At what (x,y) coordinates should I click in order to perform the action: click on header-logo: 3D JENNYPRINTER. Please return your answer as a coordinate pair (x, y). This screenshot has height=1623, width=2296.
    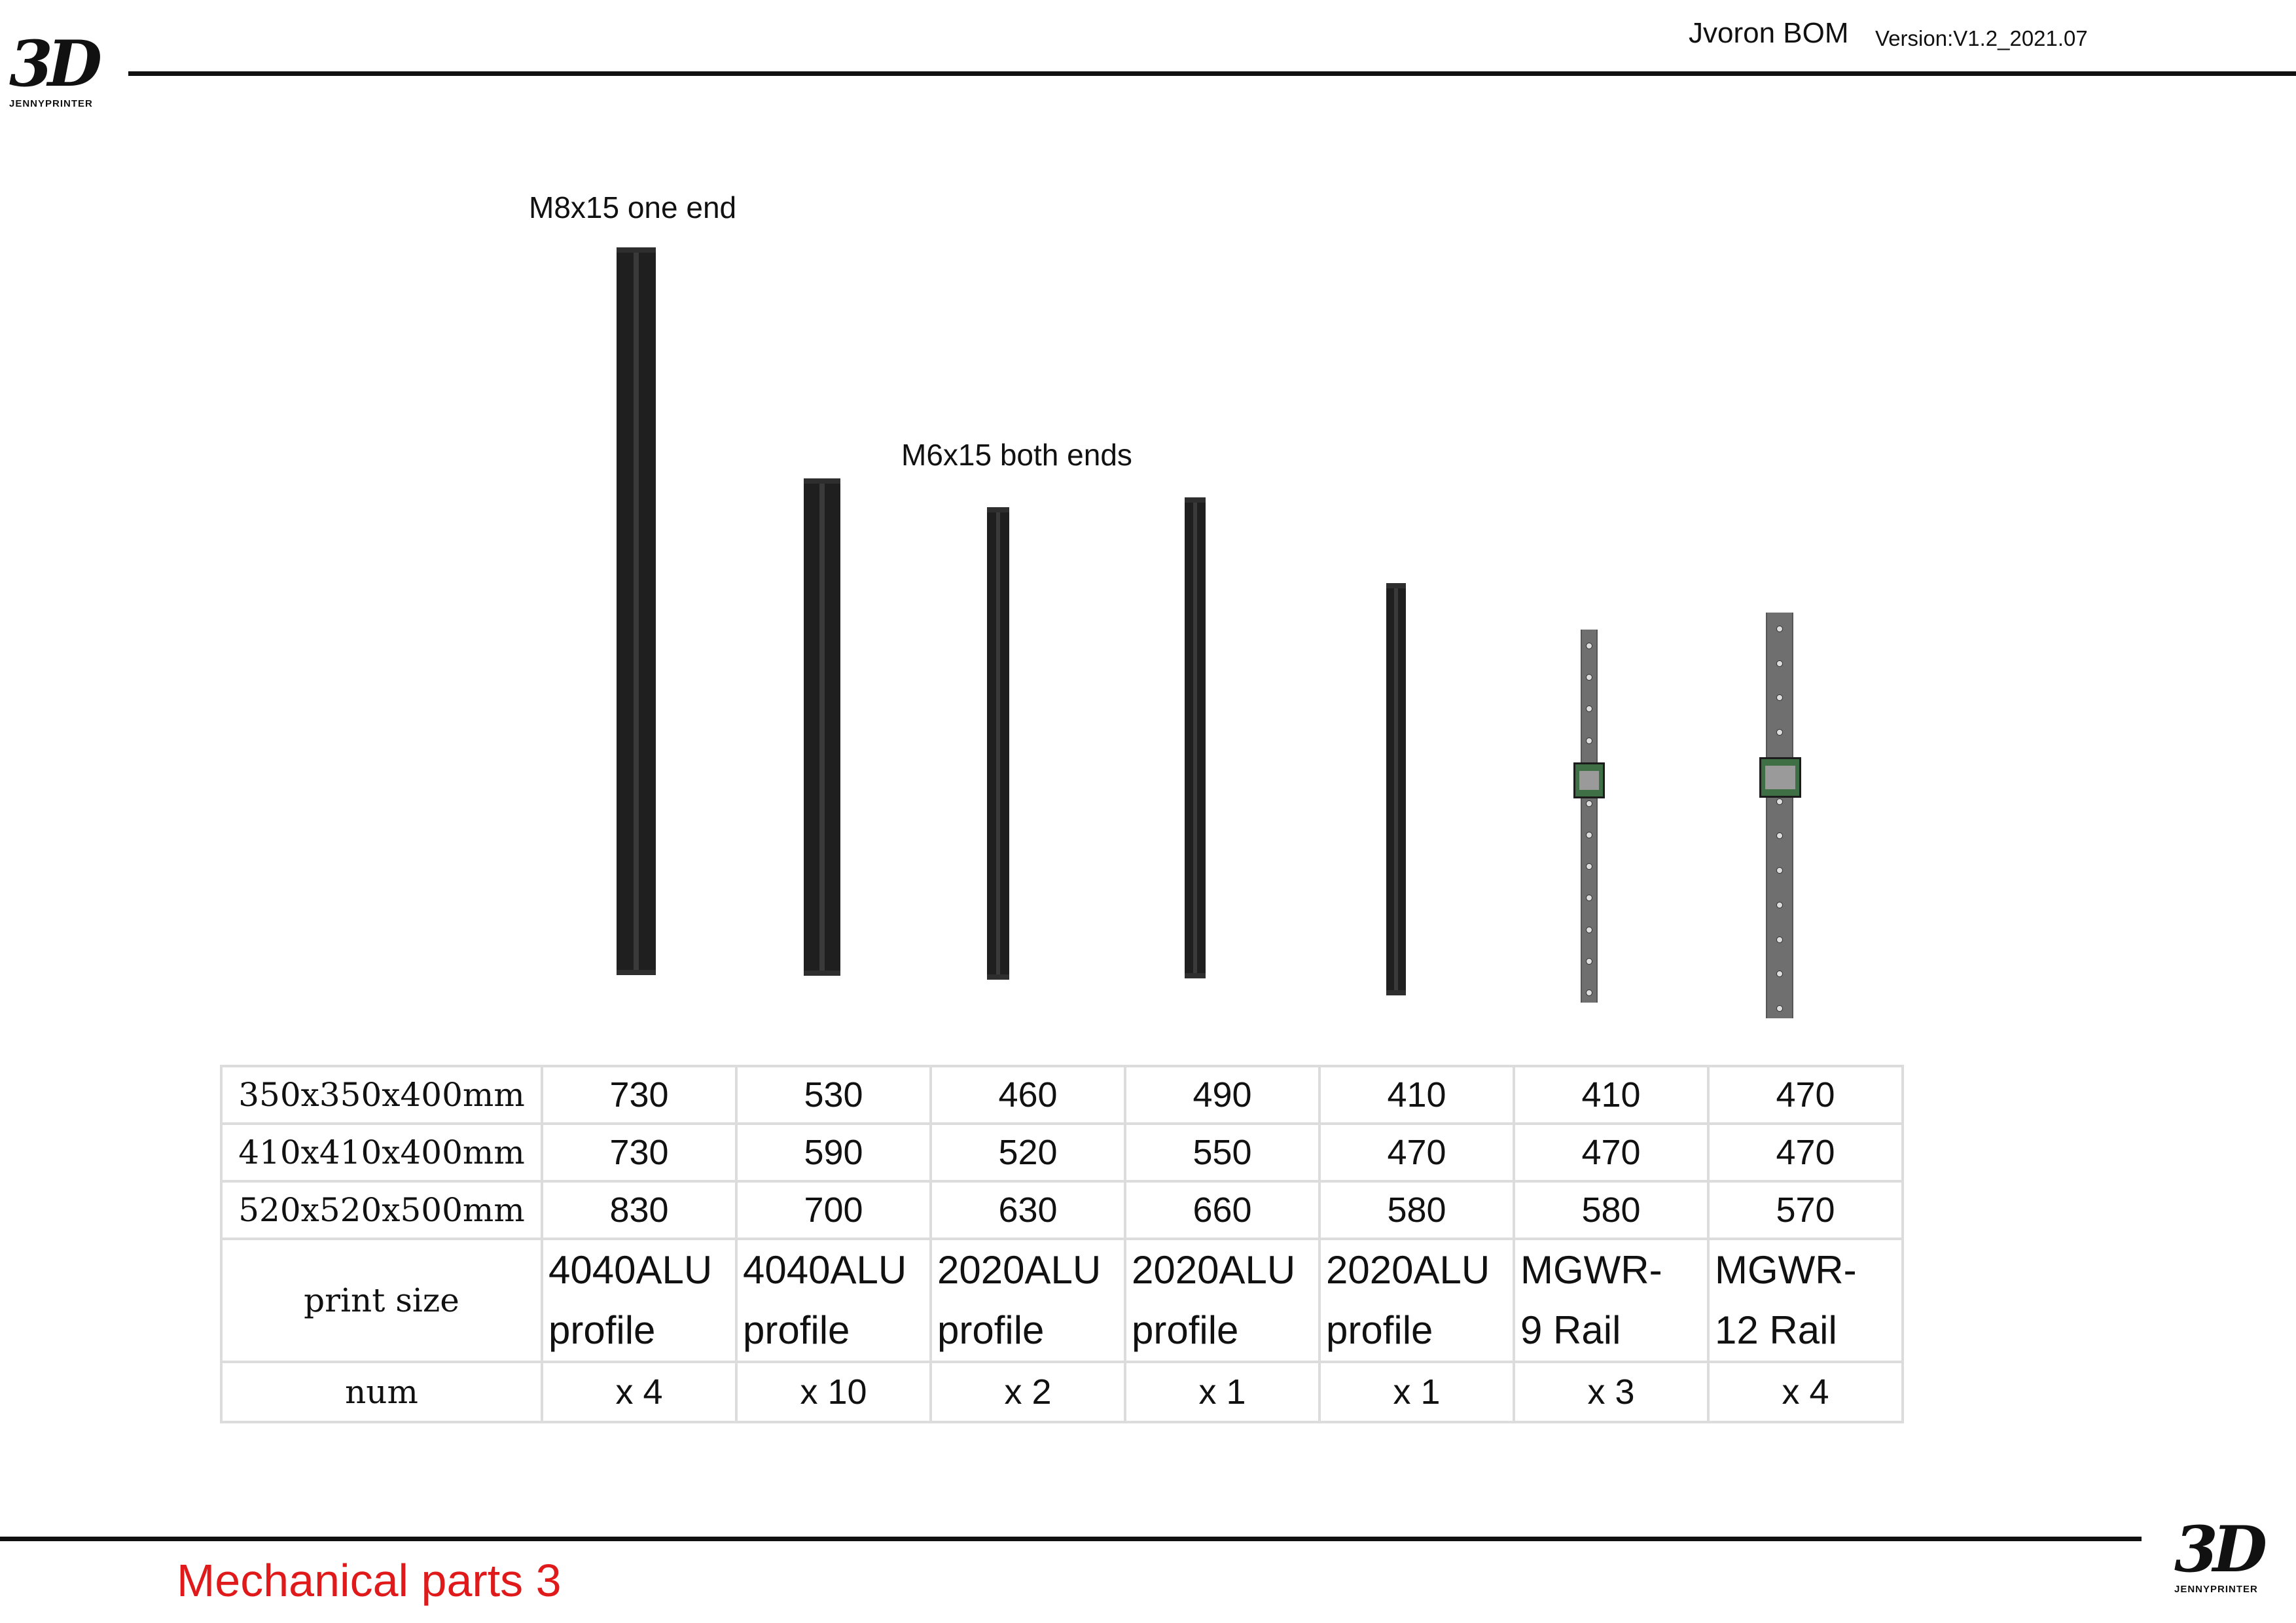
    Looking at the image, I should click on (56, 68).